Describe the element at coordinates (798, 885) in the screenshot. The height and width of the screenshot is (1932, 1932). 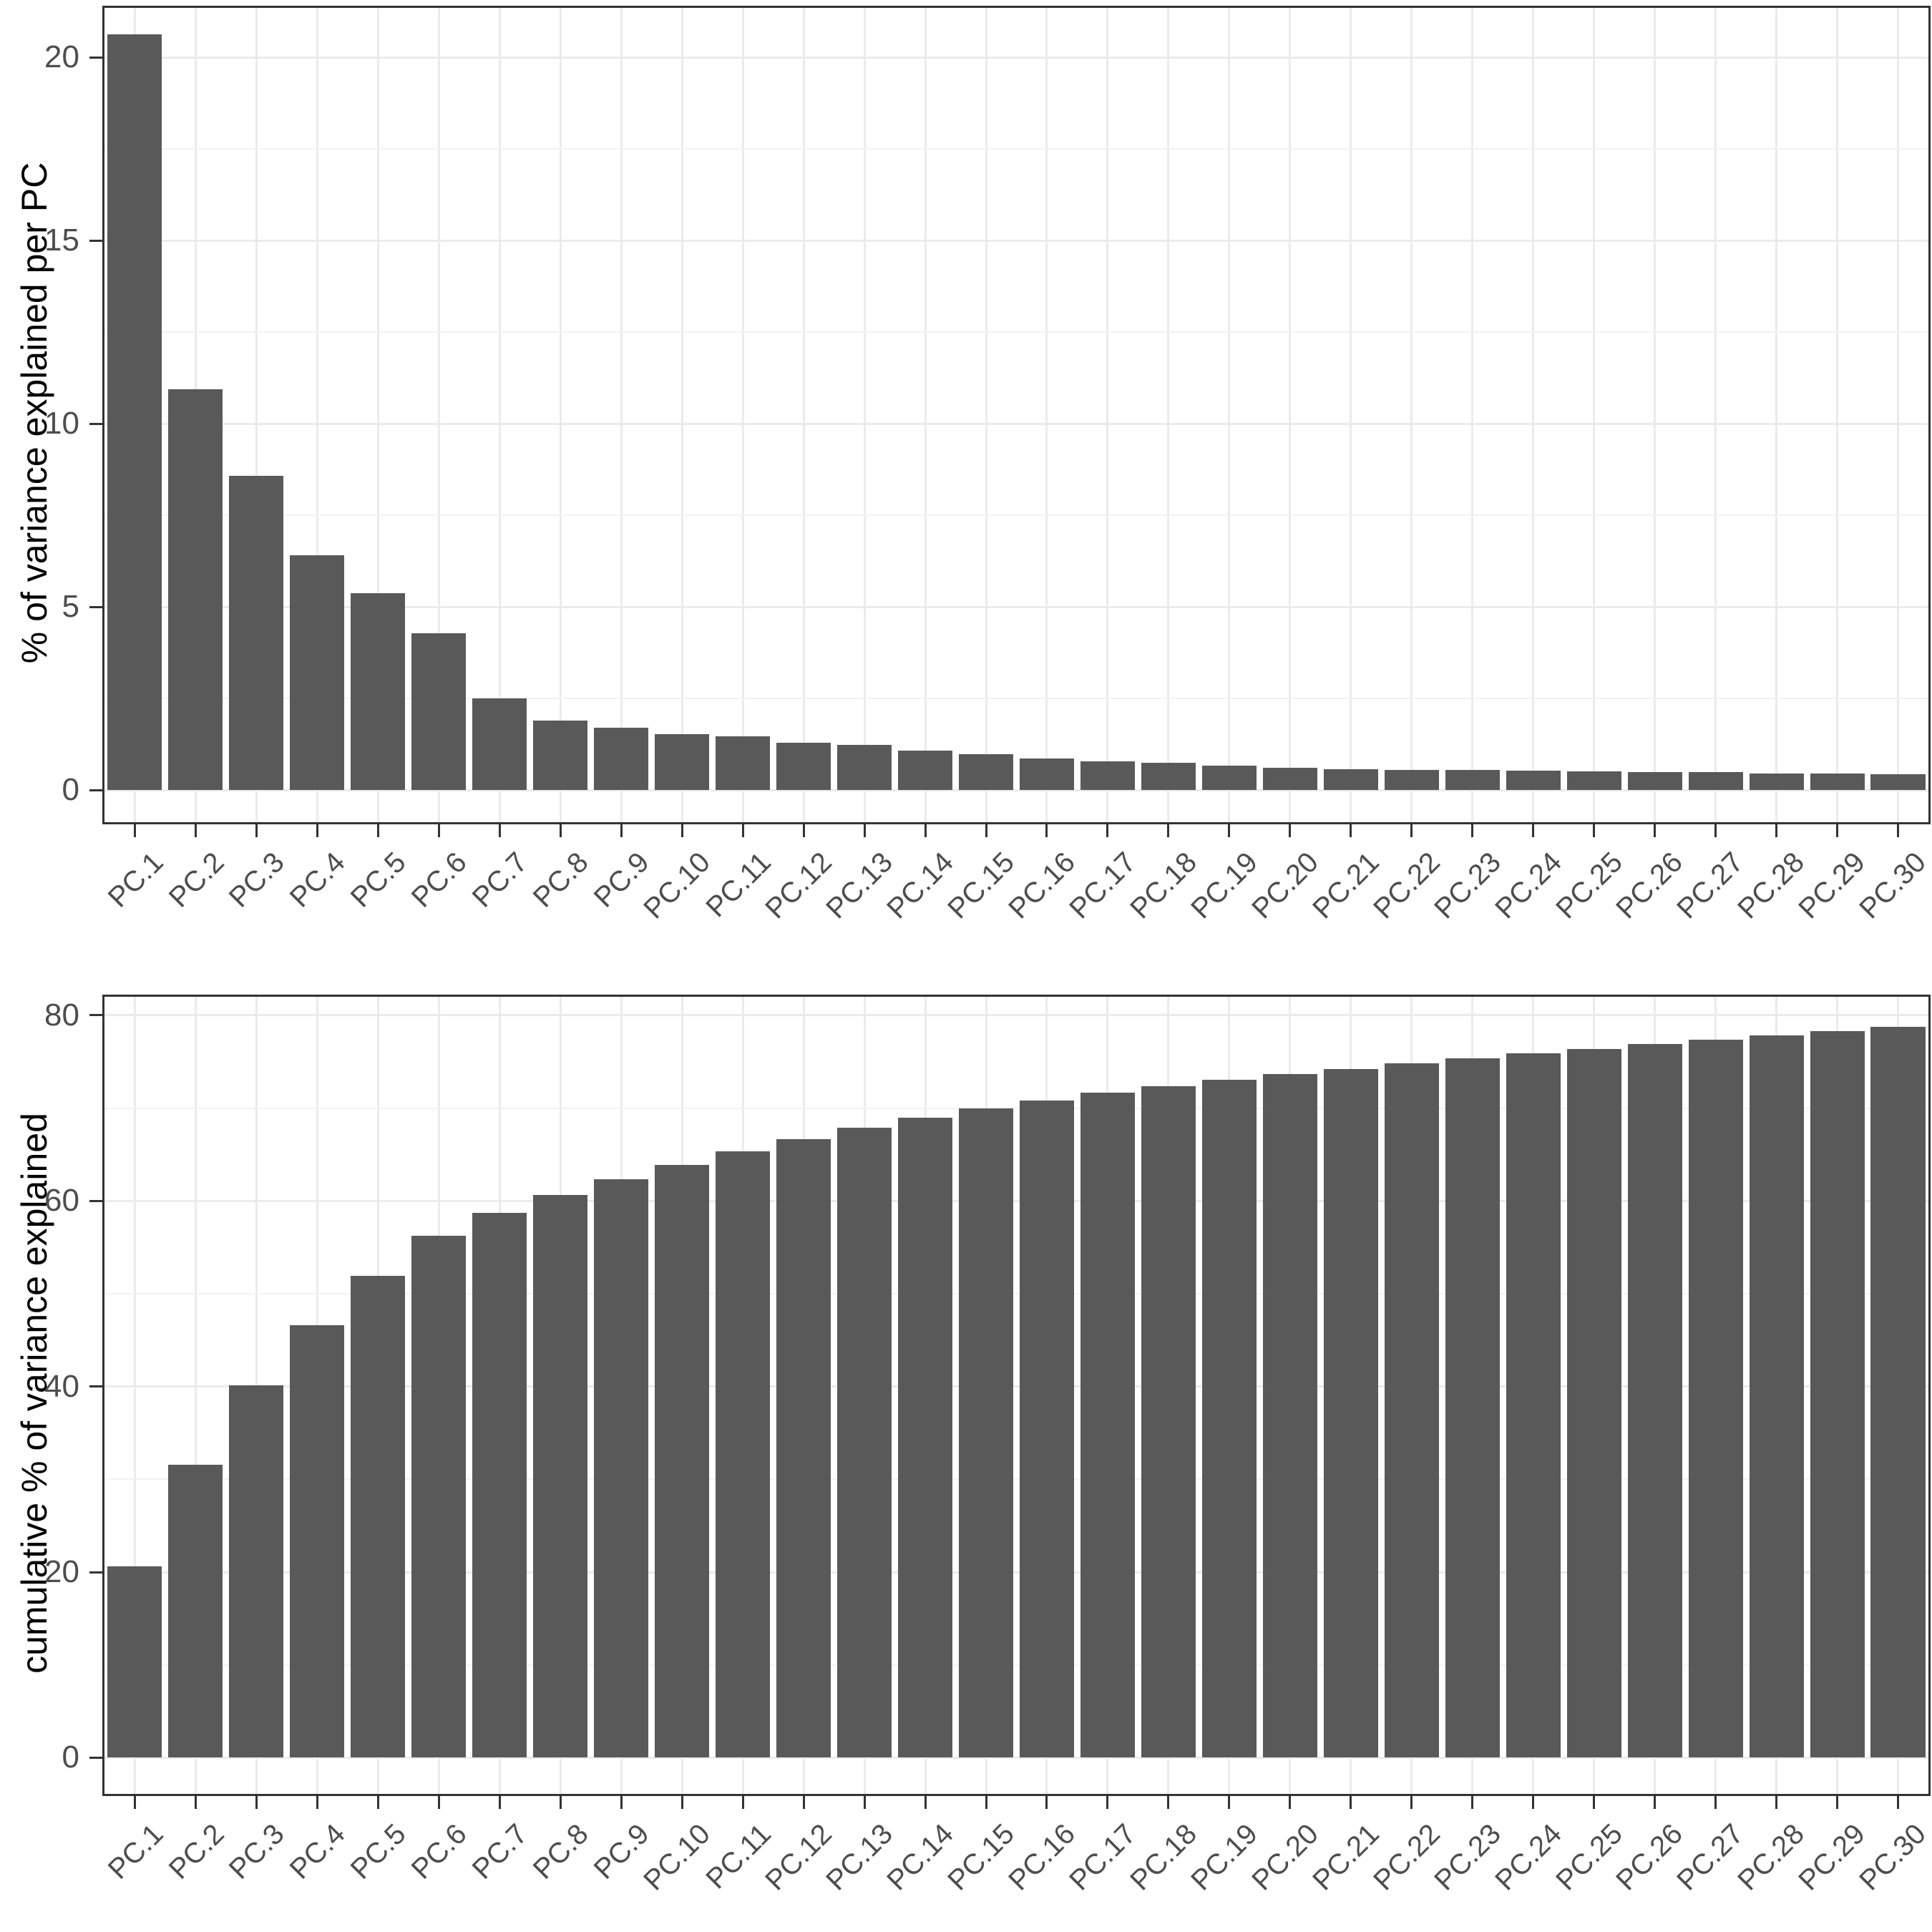
I see `x-tick-label-text: PC.12` at that location.